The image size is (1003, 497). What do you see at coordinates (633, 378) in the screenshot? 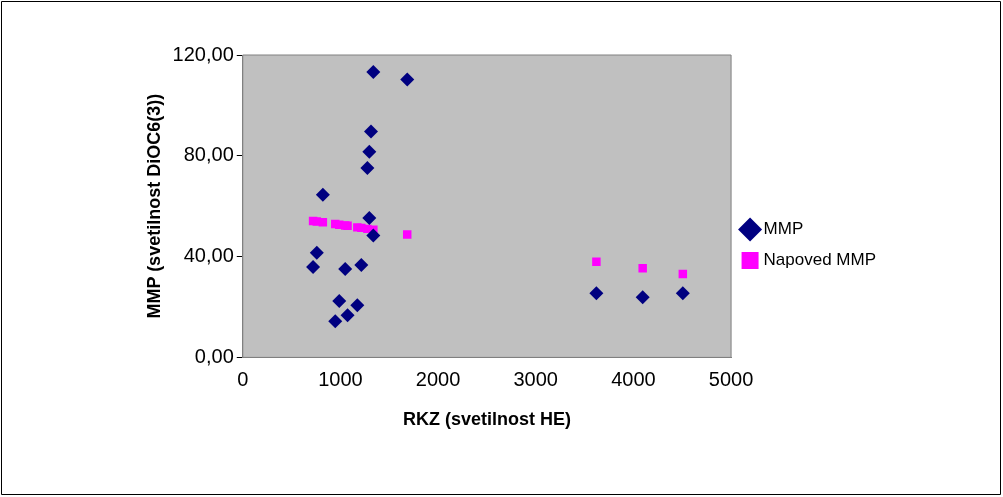
I see `x-tick-label: 4000` at bounding box center [633, 378].